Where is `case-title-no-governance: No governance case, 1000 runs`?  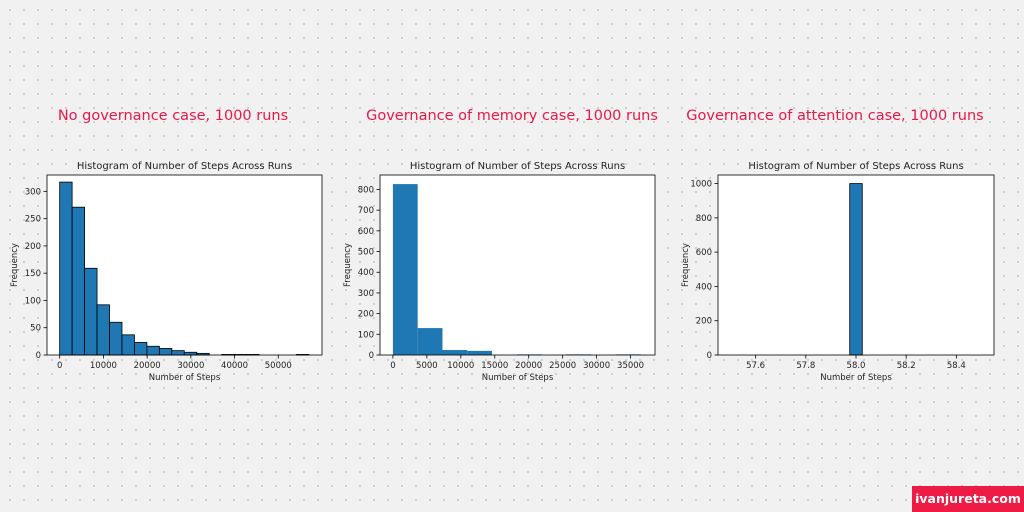
case-title-no-governance: No governance case, 1000 runs is located at coordinates (173, 116).